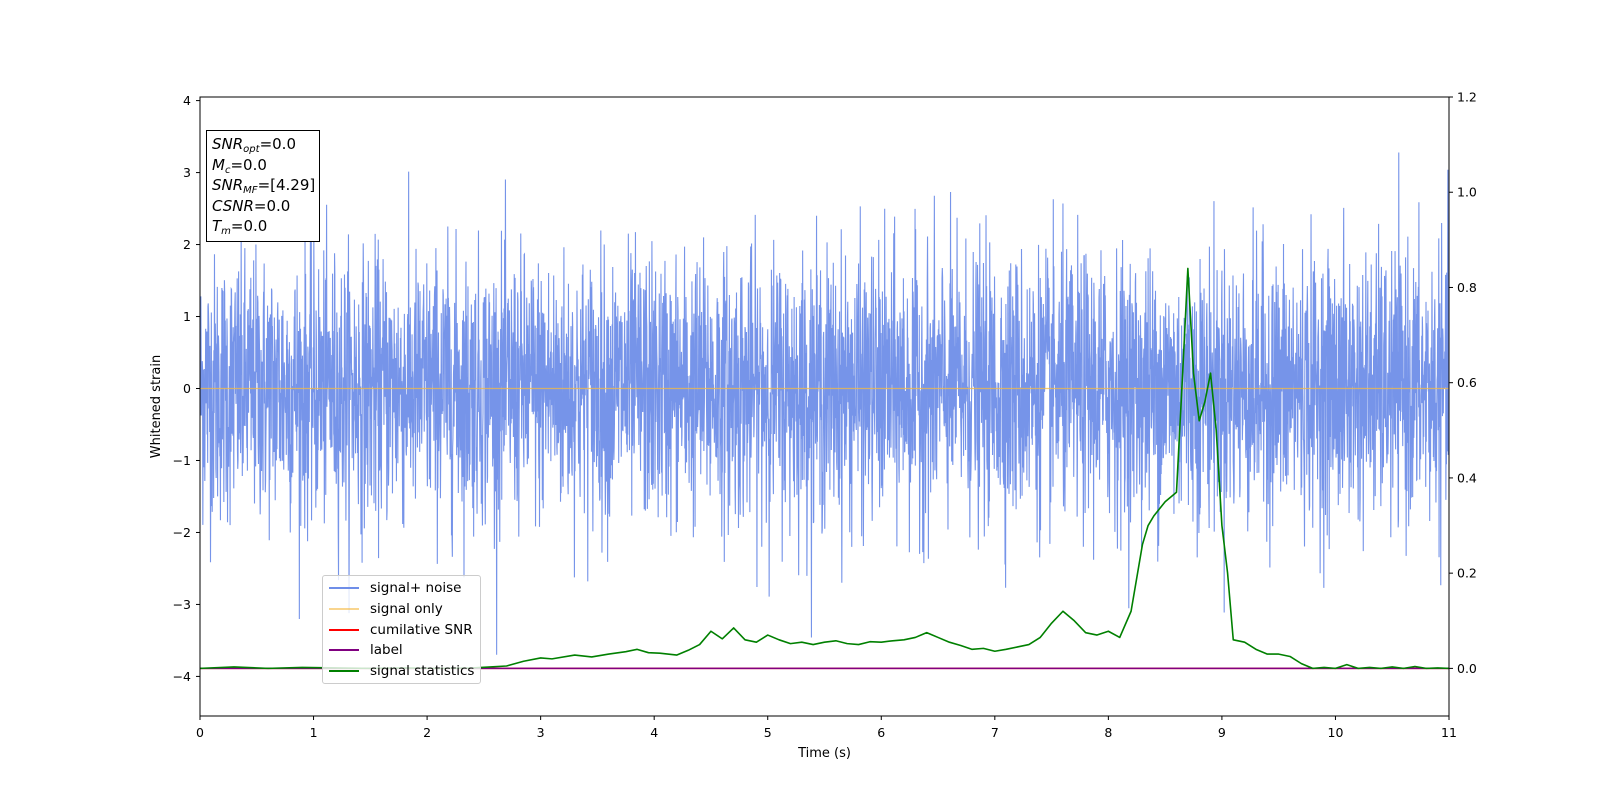 The image size is (1600, 800). Describe the element at coordinates (401, 650) in the screenshot. I see `legend-item-label: label` at that location.